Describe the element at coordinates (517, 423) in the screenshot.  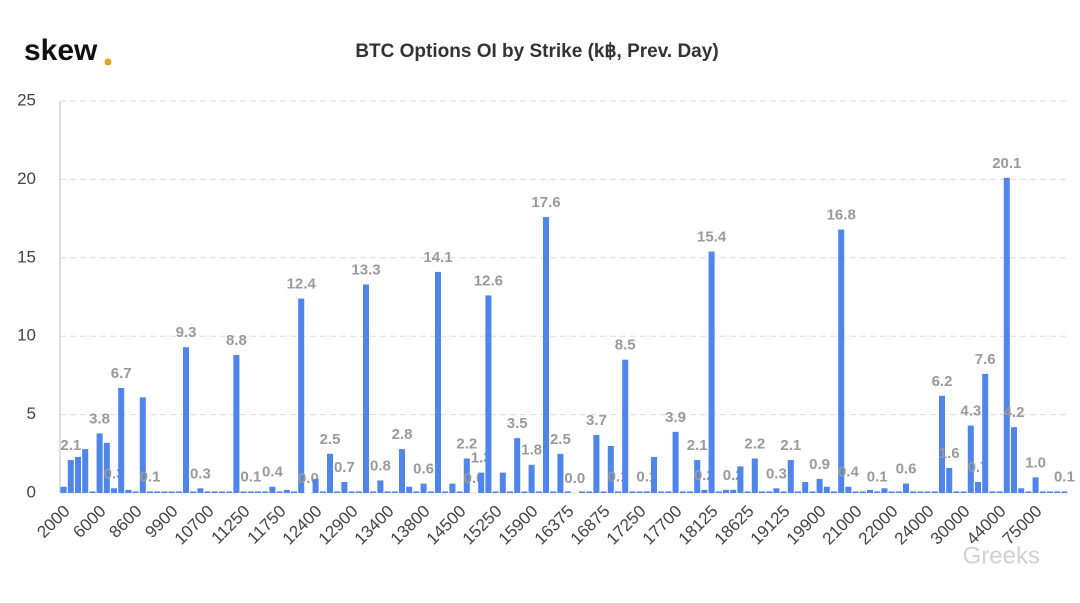
I see `data-label: 3.5` at that location.